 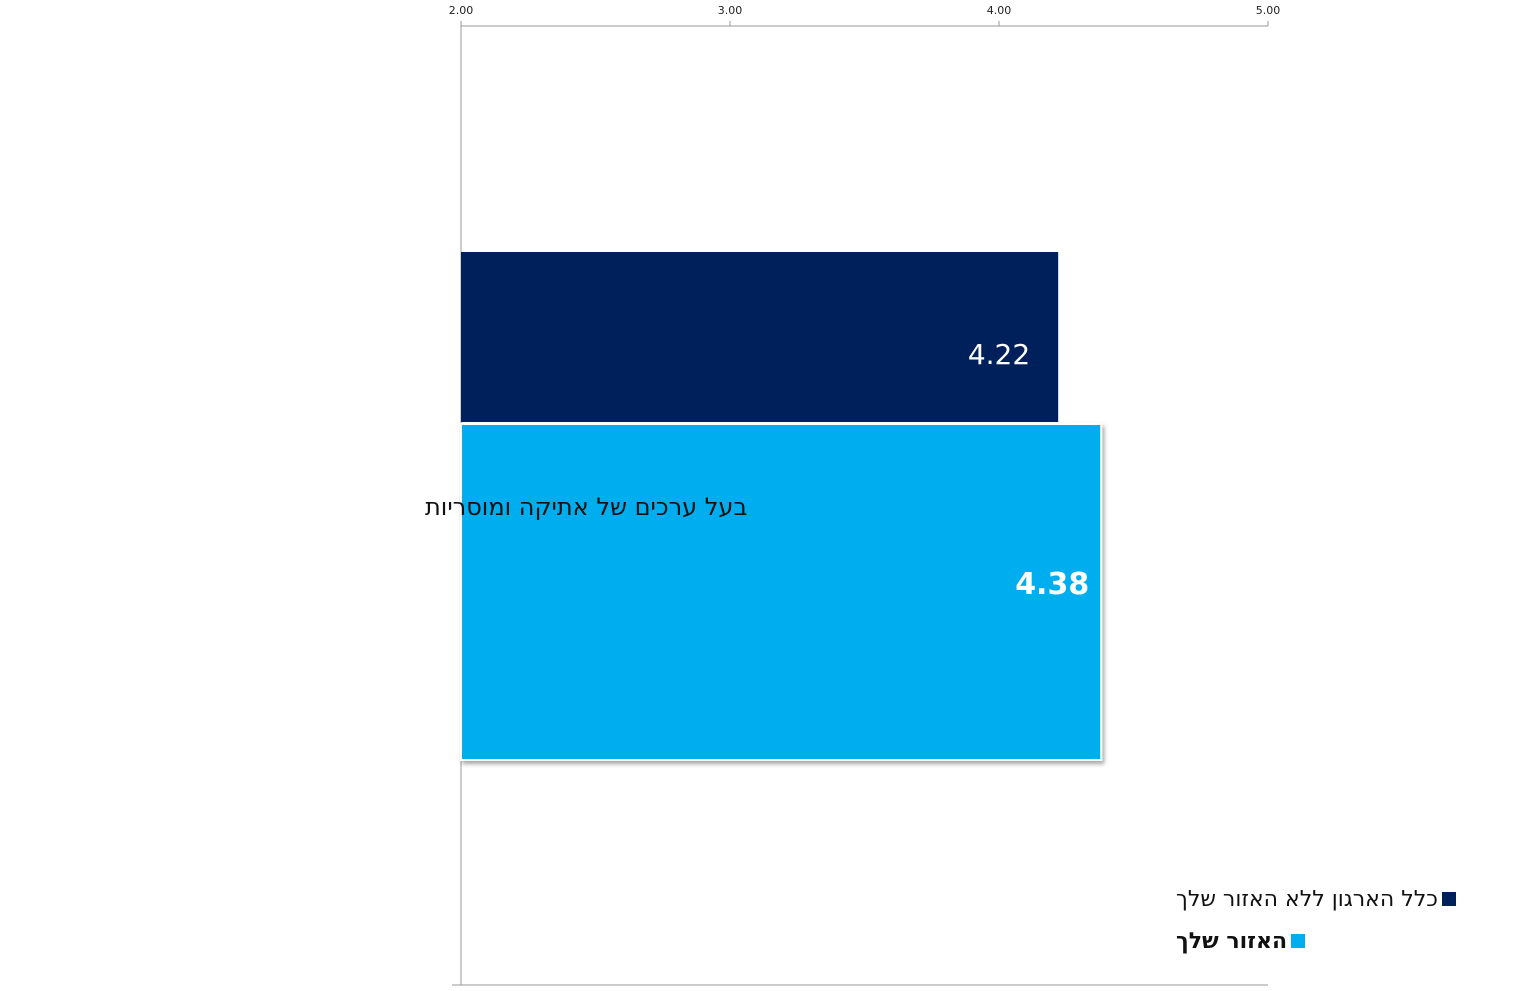 What do you see at coordinates (586, 507) in the screenshot?
I see `category-label: בעל ערכים של אתיקה ומוסריות` at bounding box center [586, 507].